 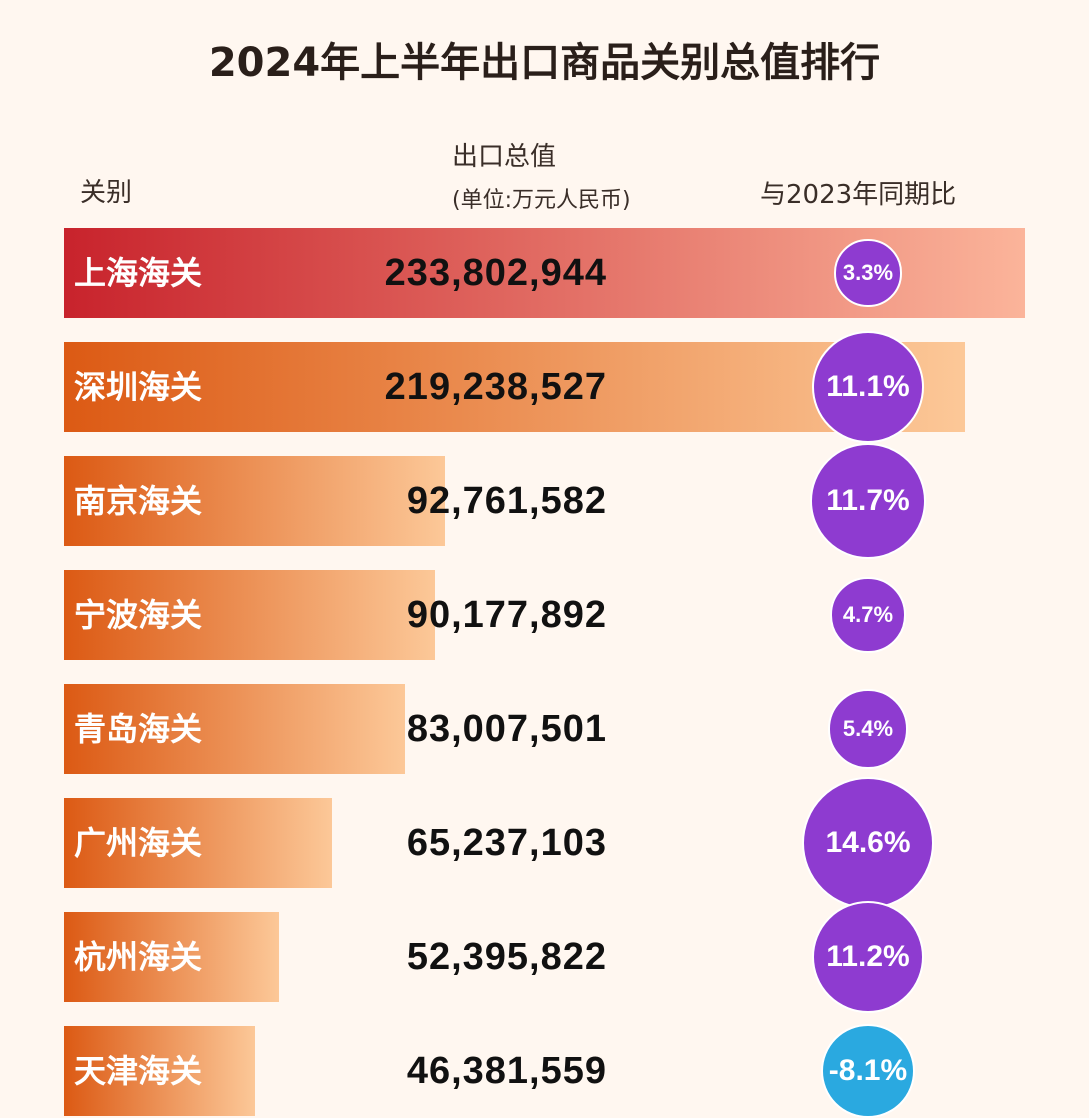 I want to click on yoy-change-bubble: 14.6%, so click(x=868, y=843).